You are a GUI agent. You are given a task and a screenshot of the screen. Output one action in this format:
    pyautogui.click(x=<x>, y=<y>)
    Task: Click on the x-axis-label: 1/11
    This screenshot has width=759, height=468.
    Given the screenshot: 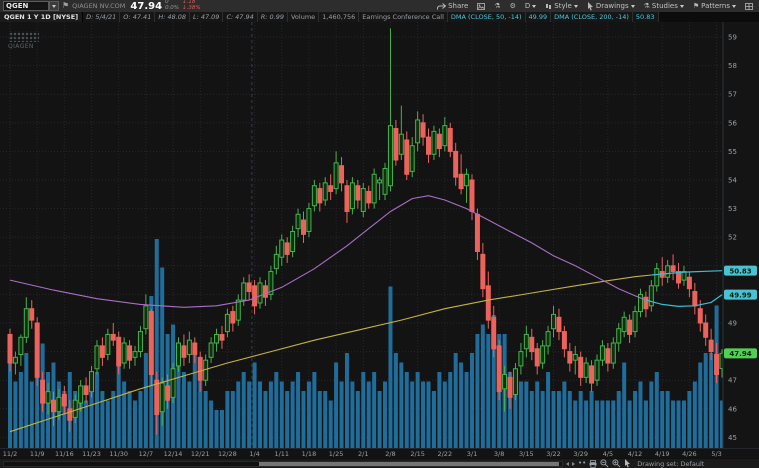 What is the action you would take?
    pyautogui.click(x=282, y=454)
    